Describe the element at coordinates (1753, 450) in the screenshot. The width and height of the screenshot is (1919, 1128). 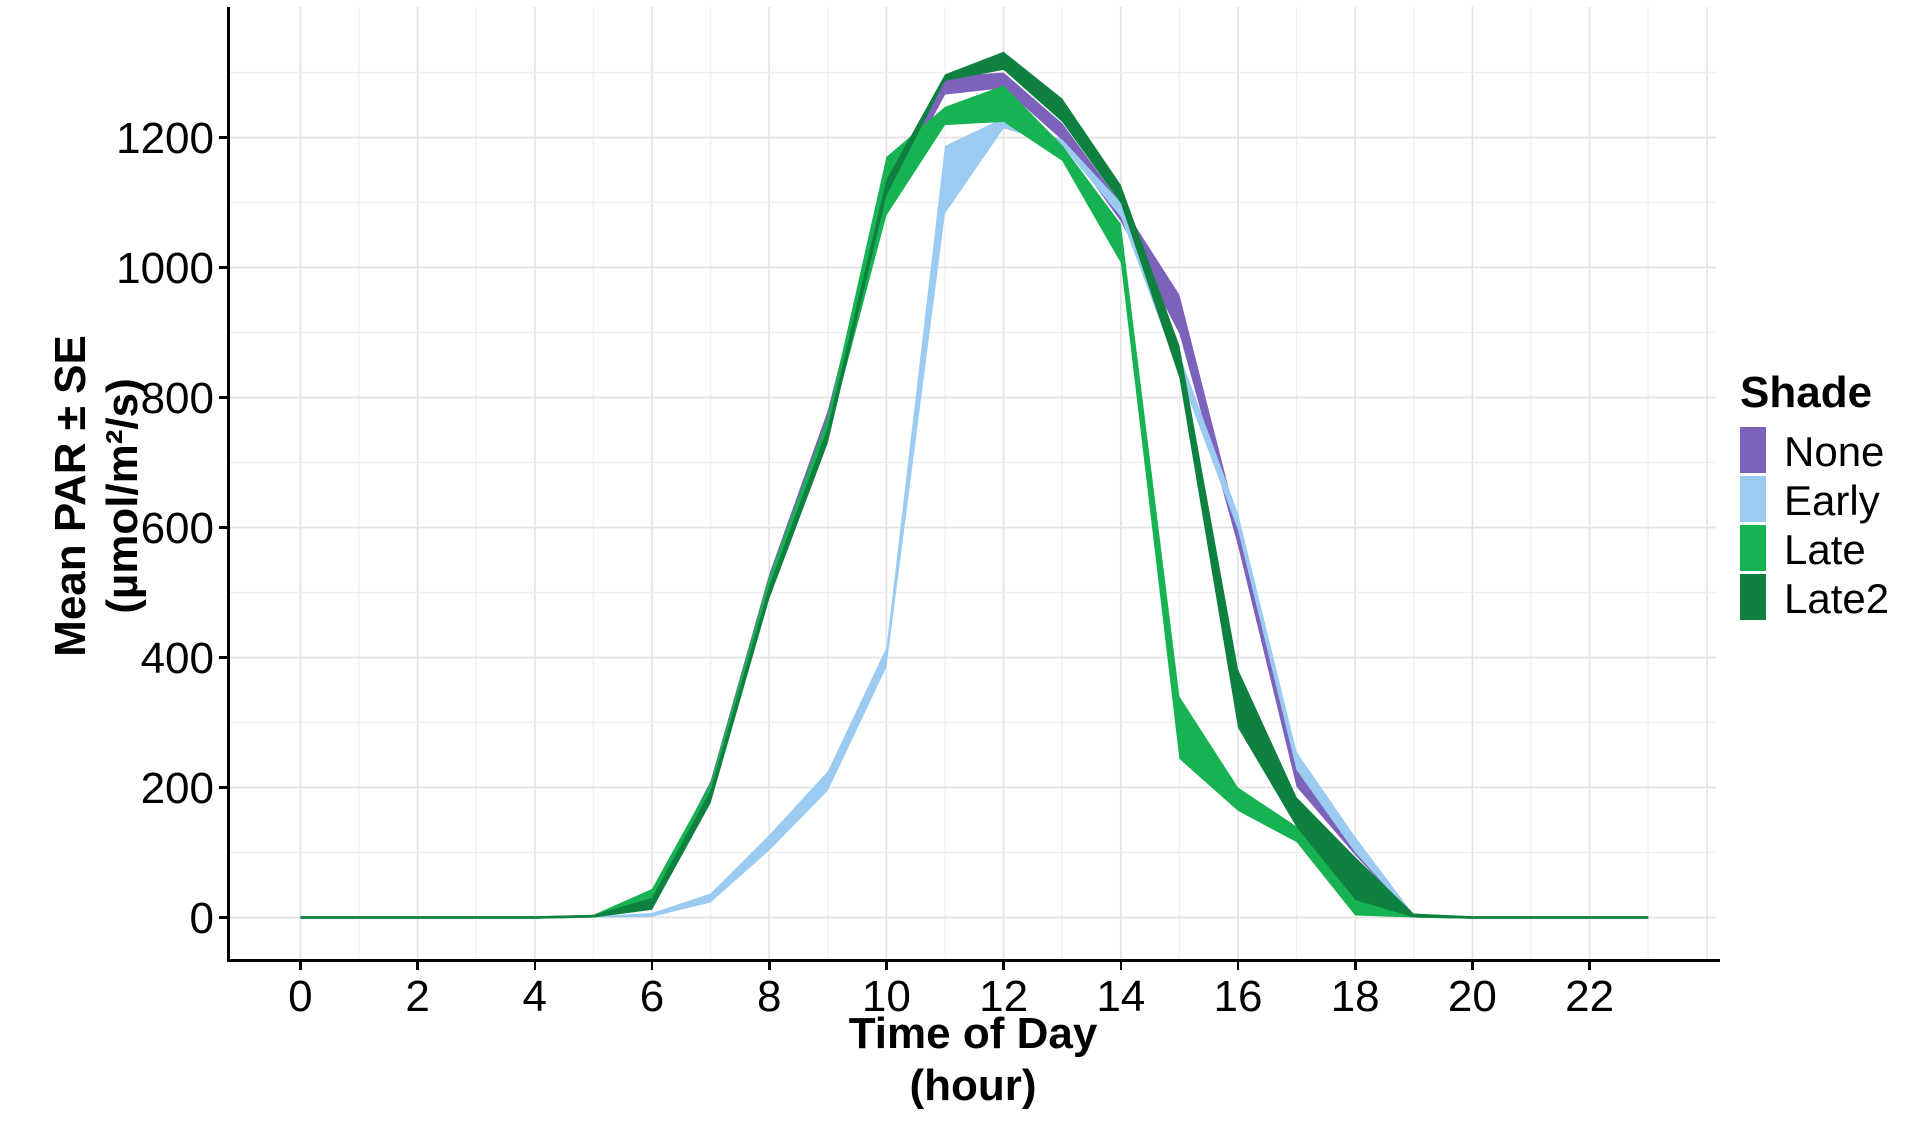
I see `legend-swatch-none` at that location.